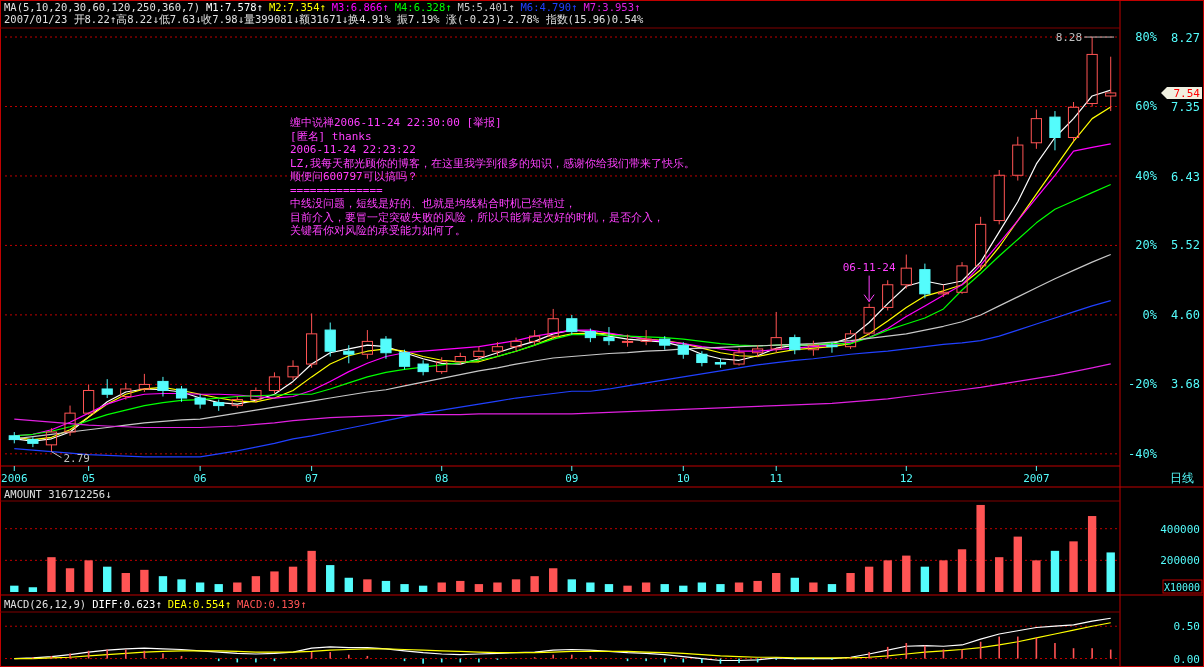 This screenshot has height=667, width=1204. I want to click on y-tick-label: 7.35, so click(1185, 107).